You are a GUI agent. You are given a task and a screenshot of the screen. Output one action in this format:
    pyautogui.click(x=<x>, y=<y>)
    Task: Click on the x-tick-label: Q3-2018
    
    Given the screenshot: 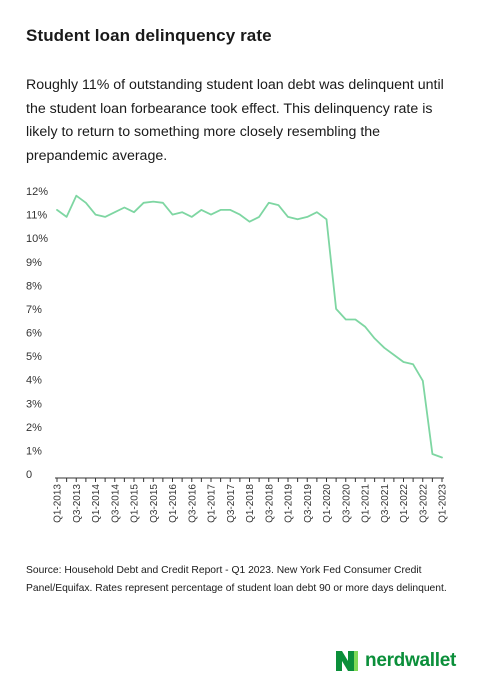 What is the action you would take?
    pyautogui.click(x=269, y=503)
    